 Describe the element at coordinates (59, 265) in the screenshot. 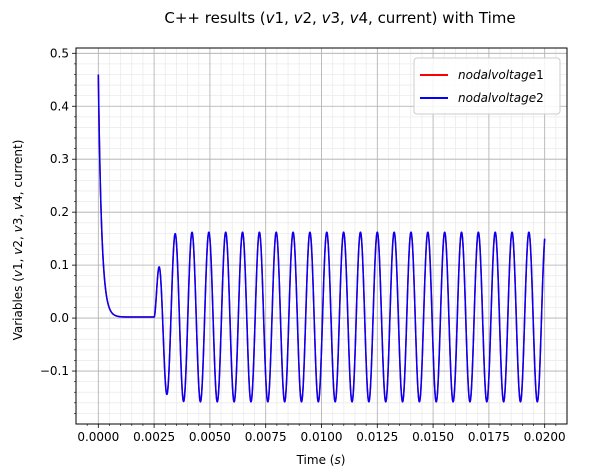

I see `y-tick-label: 0.1` at that location.